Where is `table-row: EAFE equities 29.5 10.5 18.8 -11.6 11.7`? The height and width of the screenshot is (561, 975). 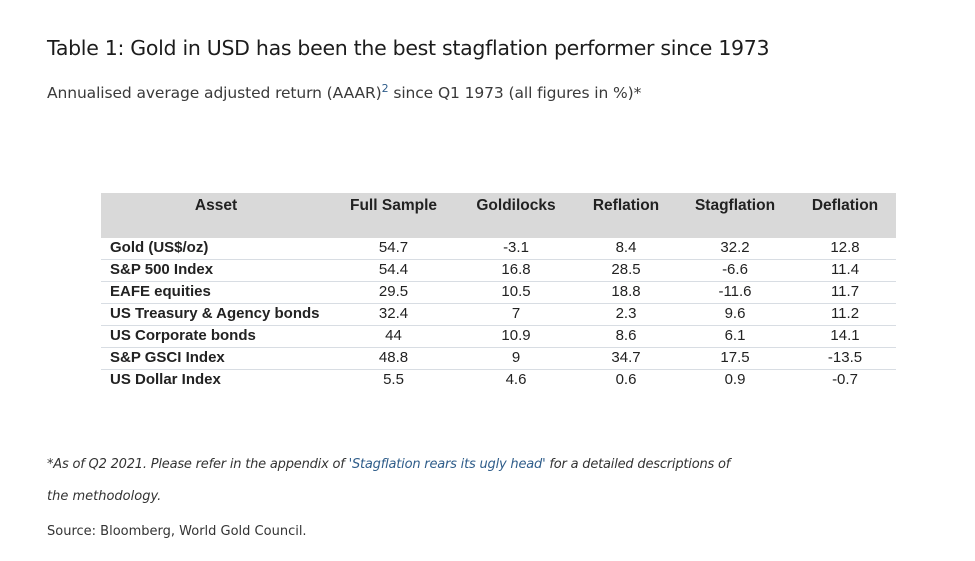
table-row: EAFE equities 29.5 10.5 18.8 -11.6 11.7 is located at coordinates (498, 292).